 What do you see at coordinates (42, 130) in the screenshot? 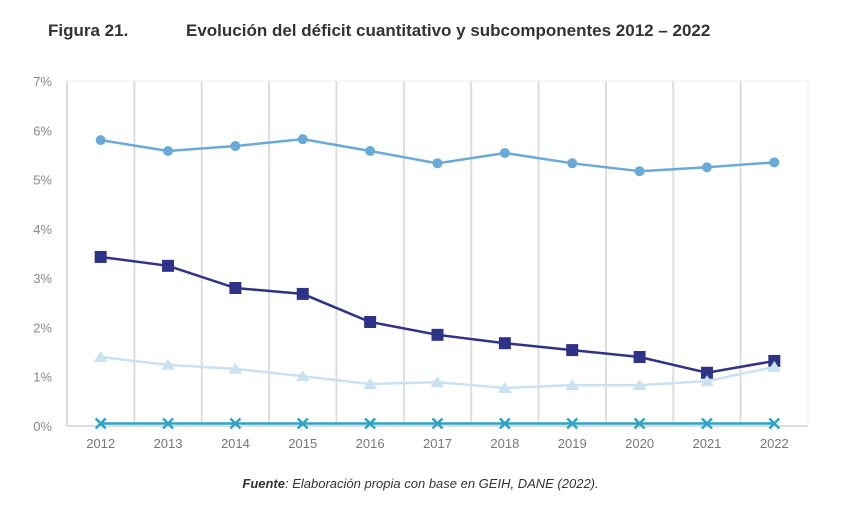
I see `y-tick-label: 6%` at bounding box center [42, 130].